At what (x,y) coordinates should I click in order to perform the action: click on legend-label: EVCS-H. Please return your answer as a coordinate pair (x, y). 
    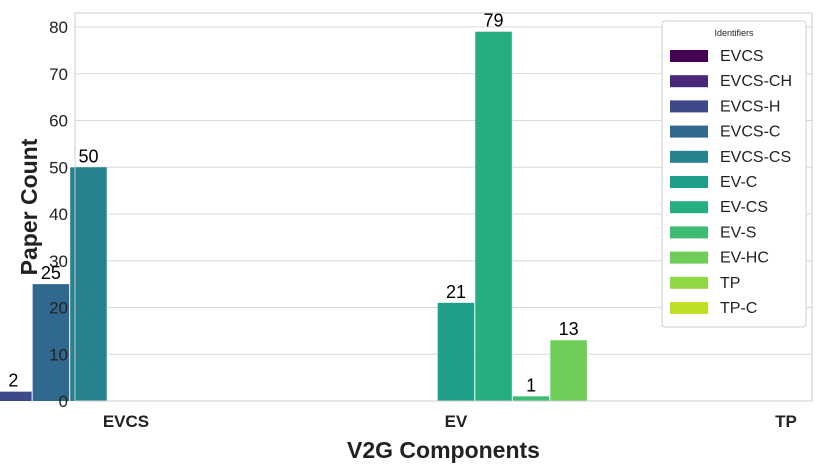
    Looking at the image, I should click on (750, 106).